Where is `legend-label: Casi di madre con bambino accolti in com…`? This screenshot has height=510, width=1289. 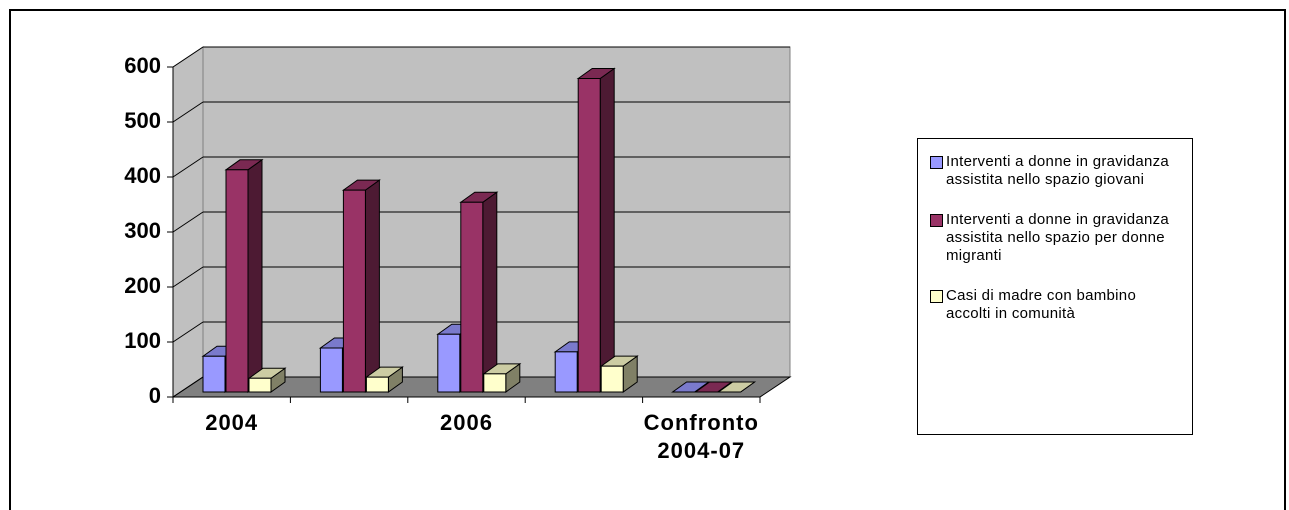 legend-label: Casi di madre con bambino accolti in com… is located at coordinates (1041, 304).